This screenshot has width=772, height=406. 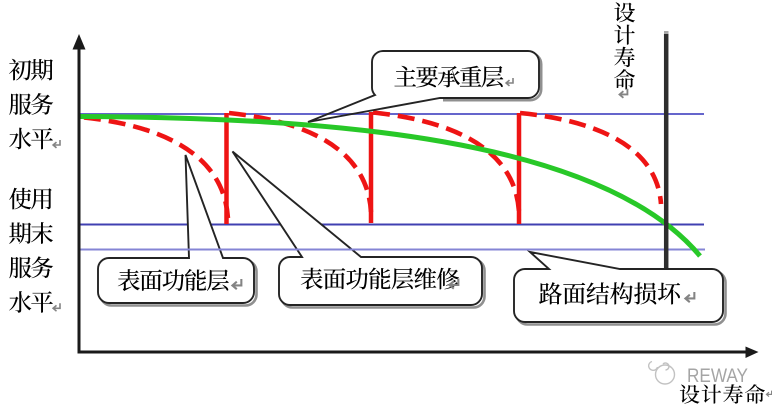 I want to click on svg-text: REWAY, so click(x=717, y=376).